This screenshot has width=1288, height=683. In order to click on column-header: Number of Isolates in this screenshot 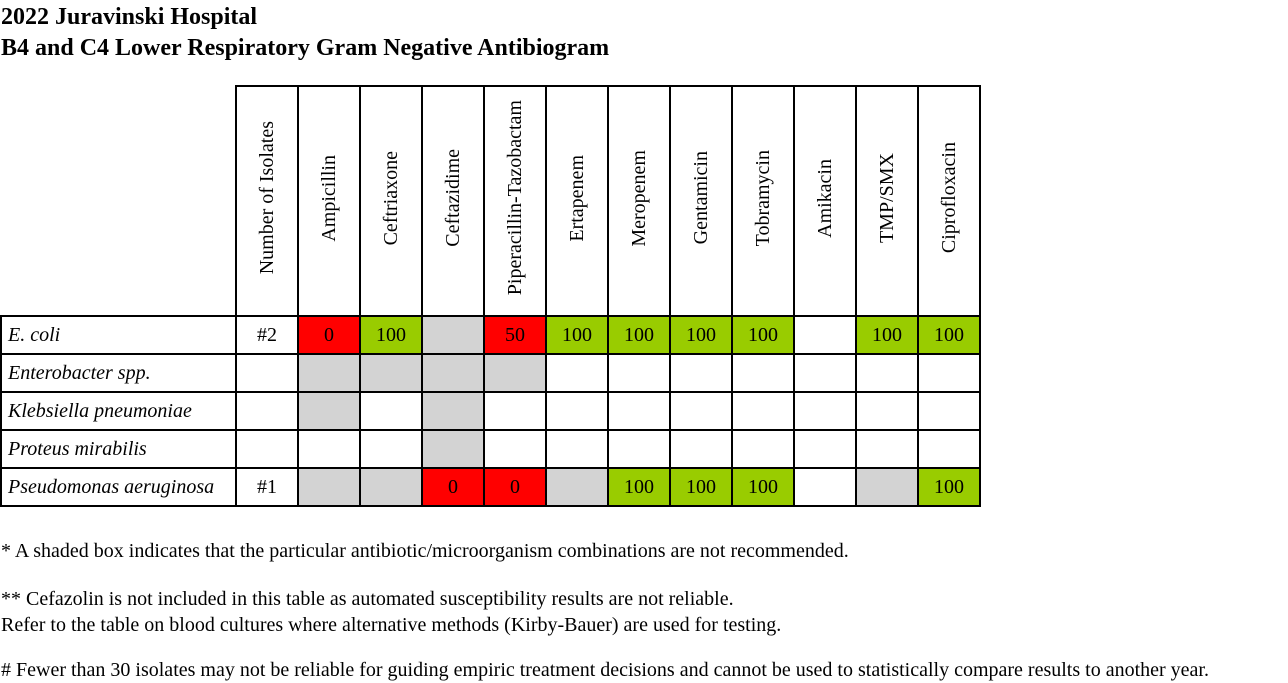, I will do `click(267, 201)`.